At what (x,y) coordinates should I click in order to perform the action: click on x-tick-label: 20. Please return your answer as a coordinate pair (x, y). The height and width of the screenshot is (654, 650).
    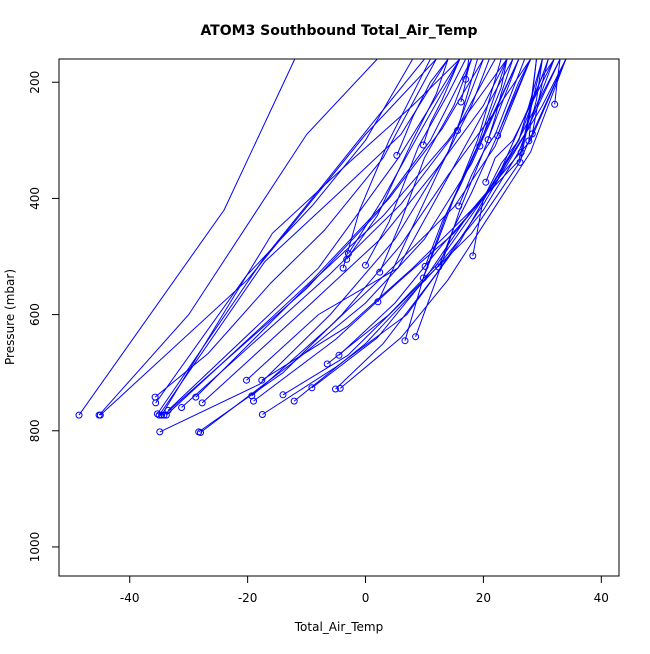
    Looking at the image, I should click on (483, 598).